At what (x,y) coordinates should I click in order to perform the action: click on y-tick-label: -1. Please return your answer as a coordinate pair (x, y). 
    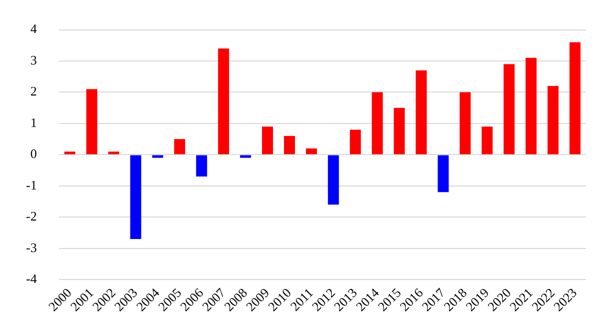
    Looking at the image, I should click on (31, 184).